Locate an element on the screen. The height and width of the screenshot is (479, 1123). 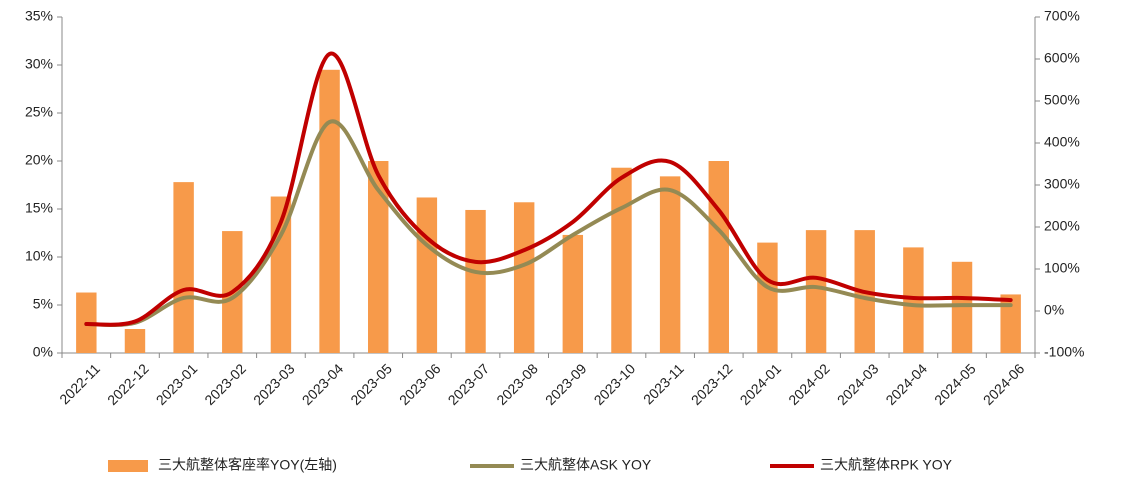
y-tick-label: 15% is located at coordinates (39, 208).